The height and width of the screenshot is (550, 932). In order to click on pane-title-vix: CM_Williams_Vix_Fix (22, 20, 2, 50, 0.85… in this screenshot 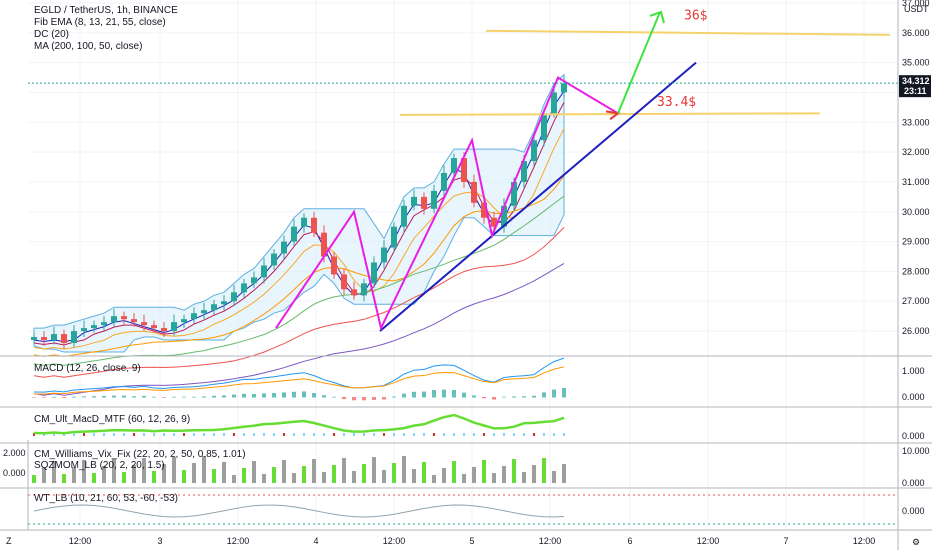, I will do `click(140, 454)`.